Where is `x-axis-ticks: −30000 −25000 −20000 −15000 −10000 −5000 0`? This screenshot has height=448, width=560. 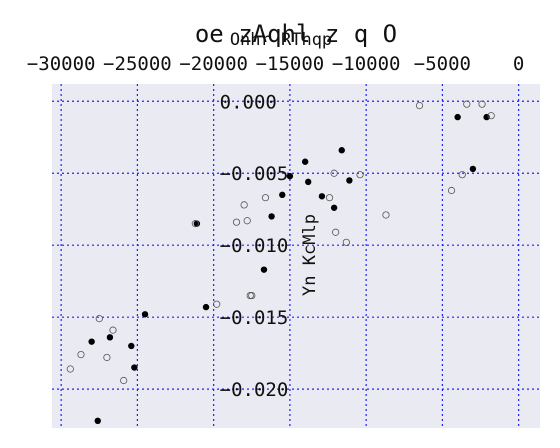
x-axis-ticks: −30000 −25000 −20000 −15000 −10000 −5000 0 is located at coordinates (276, 64).